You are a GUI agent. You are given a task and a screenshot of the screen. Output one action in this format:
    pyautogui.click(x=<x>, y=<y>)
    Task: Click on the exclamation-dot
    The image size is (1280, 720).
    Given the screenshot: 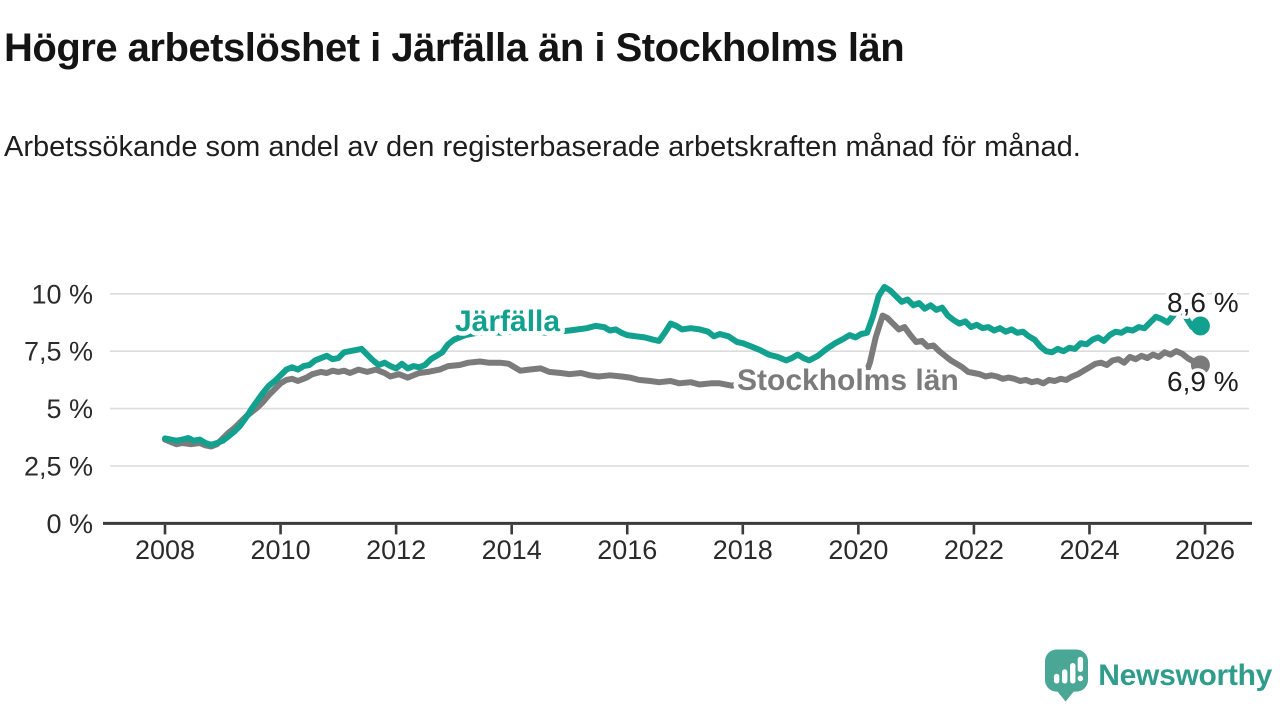 What is the action you would take?
    pyautogui.click(x=1080, y=678)
    